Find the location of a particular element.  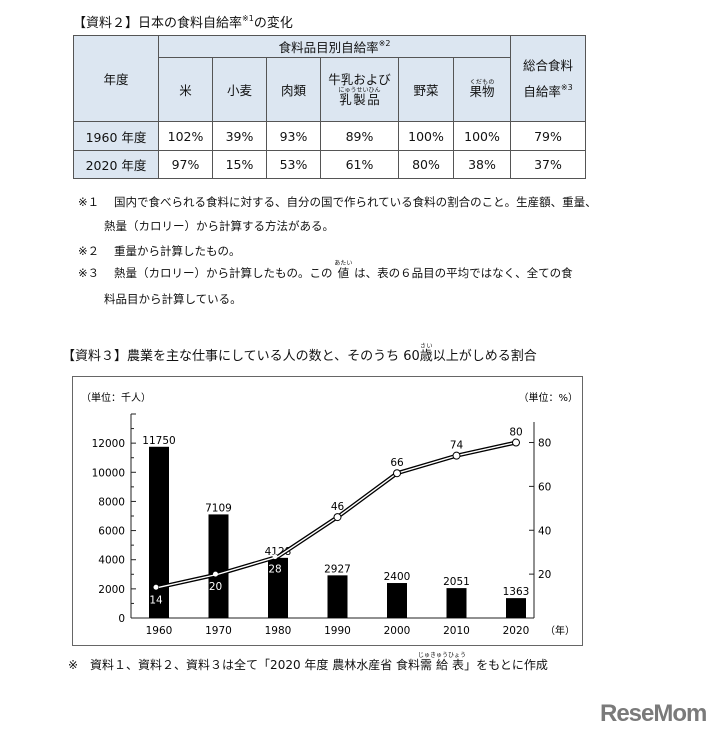

right-tick-label: 60 is located at coordinates (544, 487).